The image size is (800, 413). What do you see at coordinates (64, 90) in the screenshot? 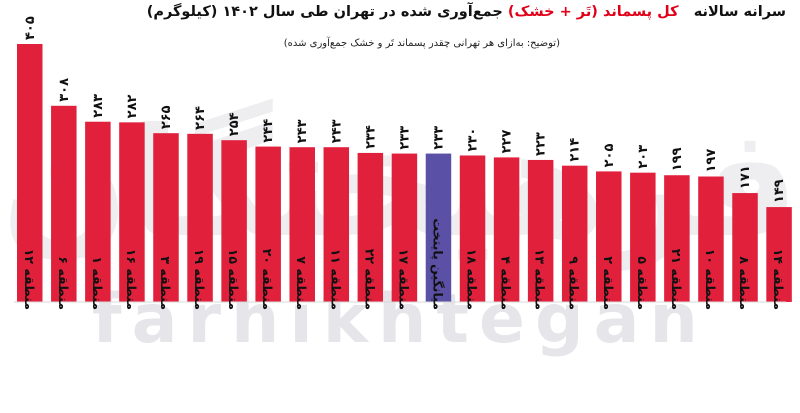
I see `bar-value-label: ۳۰۸` at bounding box center [64, 90].